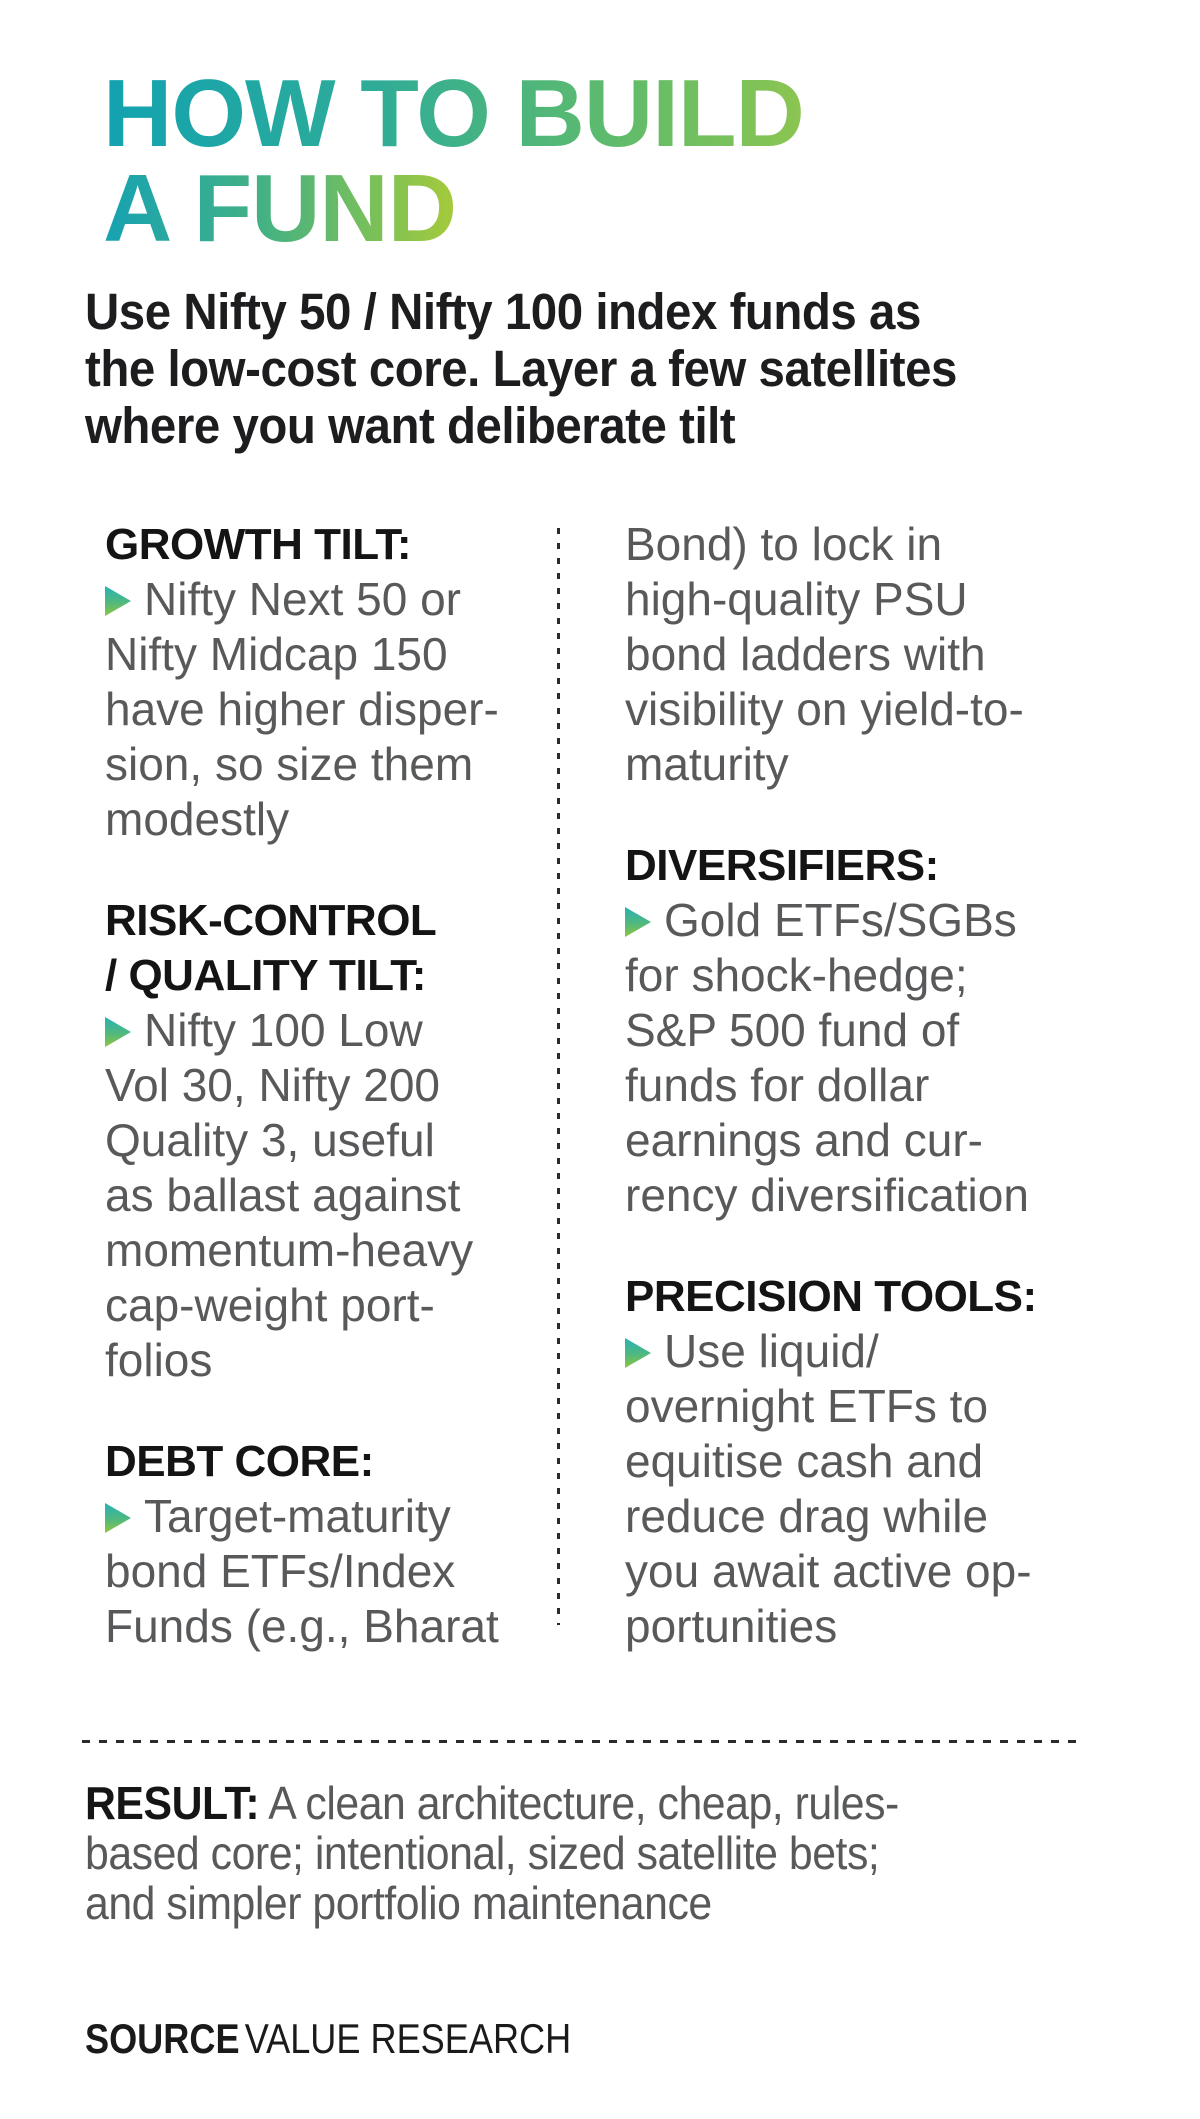  I want to click on section-heading: GROWTH TILT:, so click(258, 544).